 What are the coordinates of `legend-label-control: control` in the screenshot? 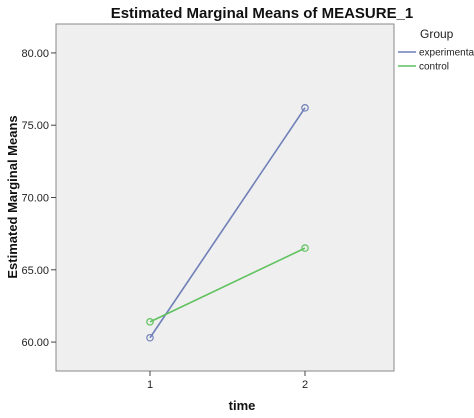 It's located at (434, 67).